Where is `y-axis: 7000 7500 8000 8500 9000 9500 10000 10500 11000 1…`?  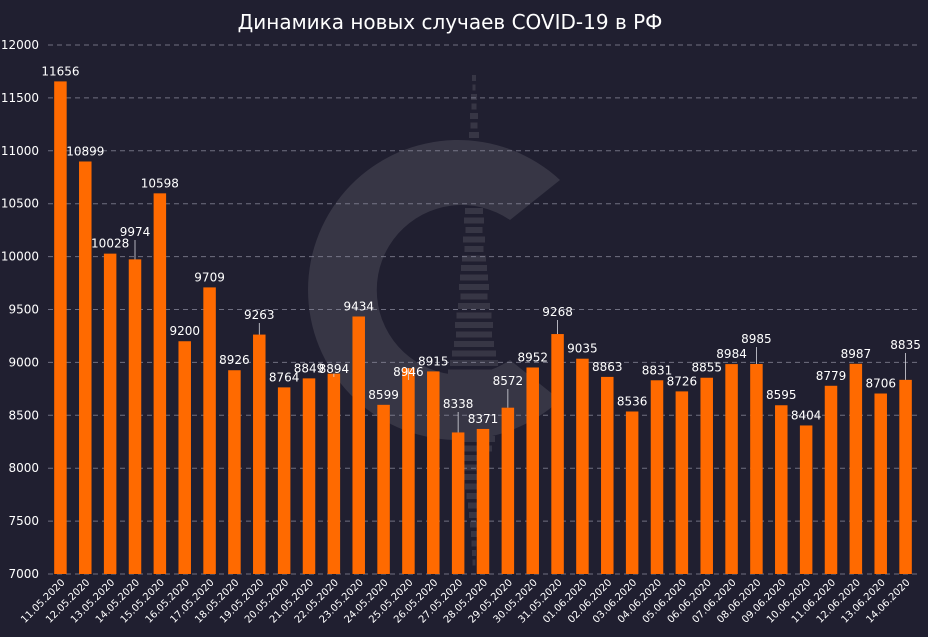 y-axis: 7000 7500 8000 8500 9000 9500 10000 10500 11000 1… is located at coordinates (20, 309).